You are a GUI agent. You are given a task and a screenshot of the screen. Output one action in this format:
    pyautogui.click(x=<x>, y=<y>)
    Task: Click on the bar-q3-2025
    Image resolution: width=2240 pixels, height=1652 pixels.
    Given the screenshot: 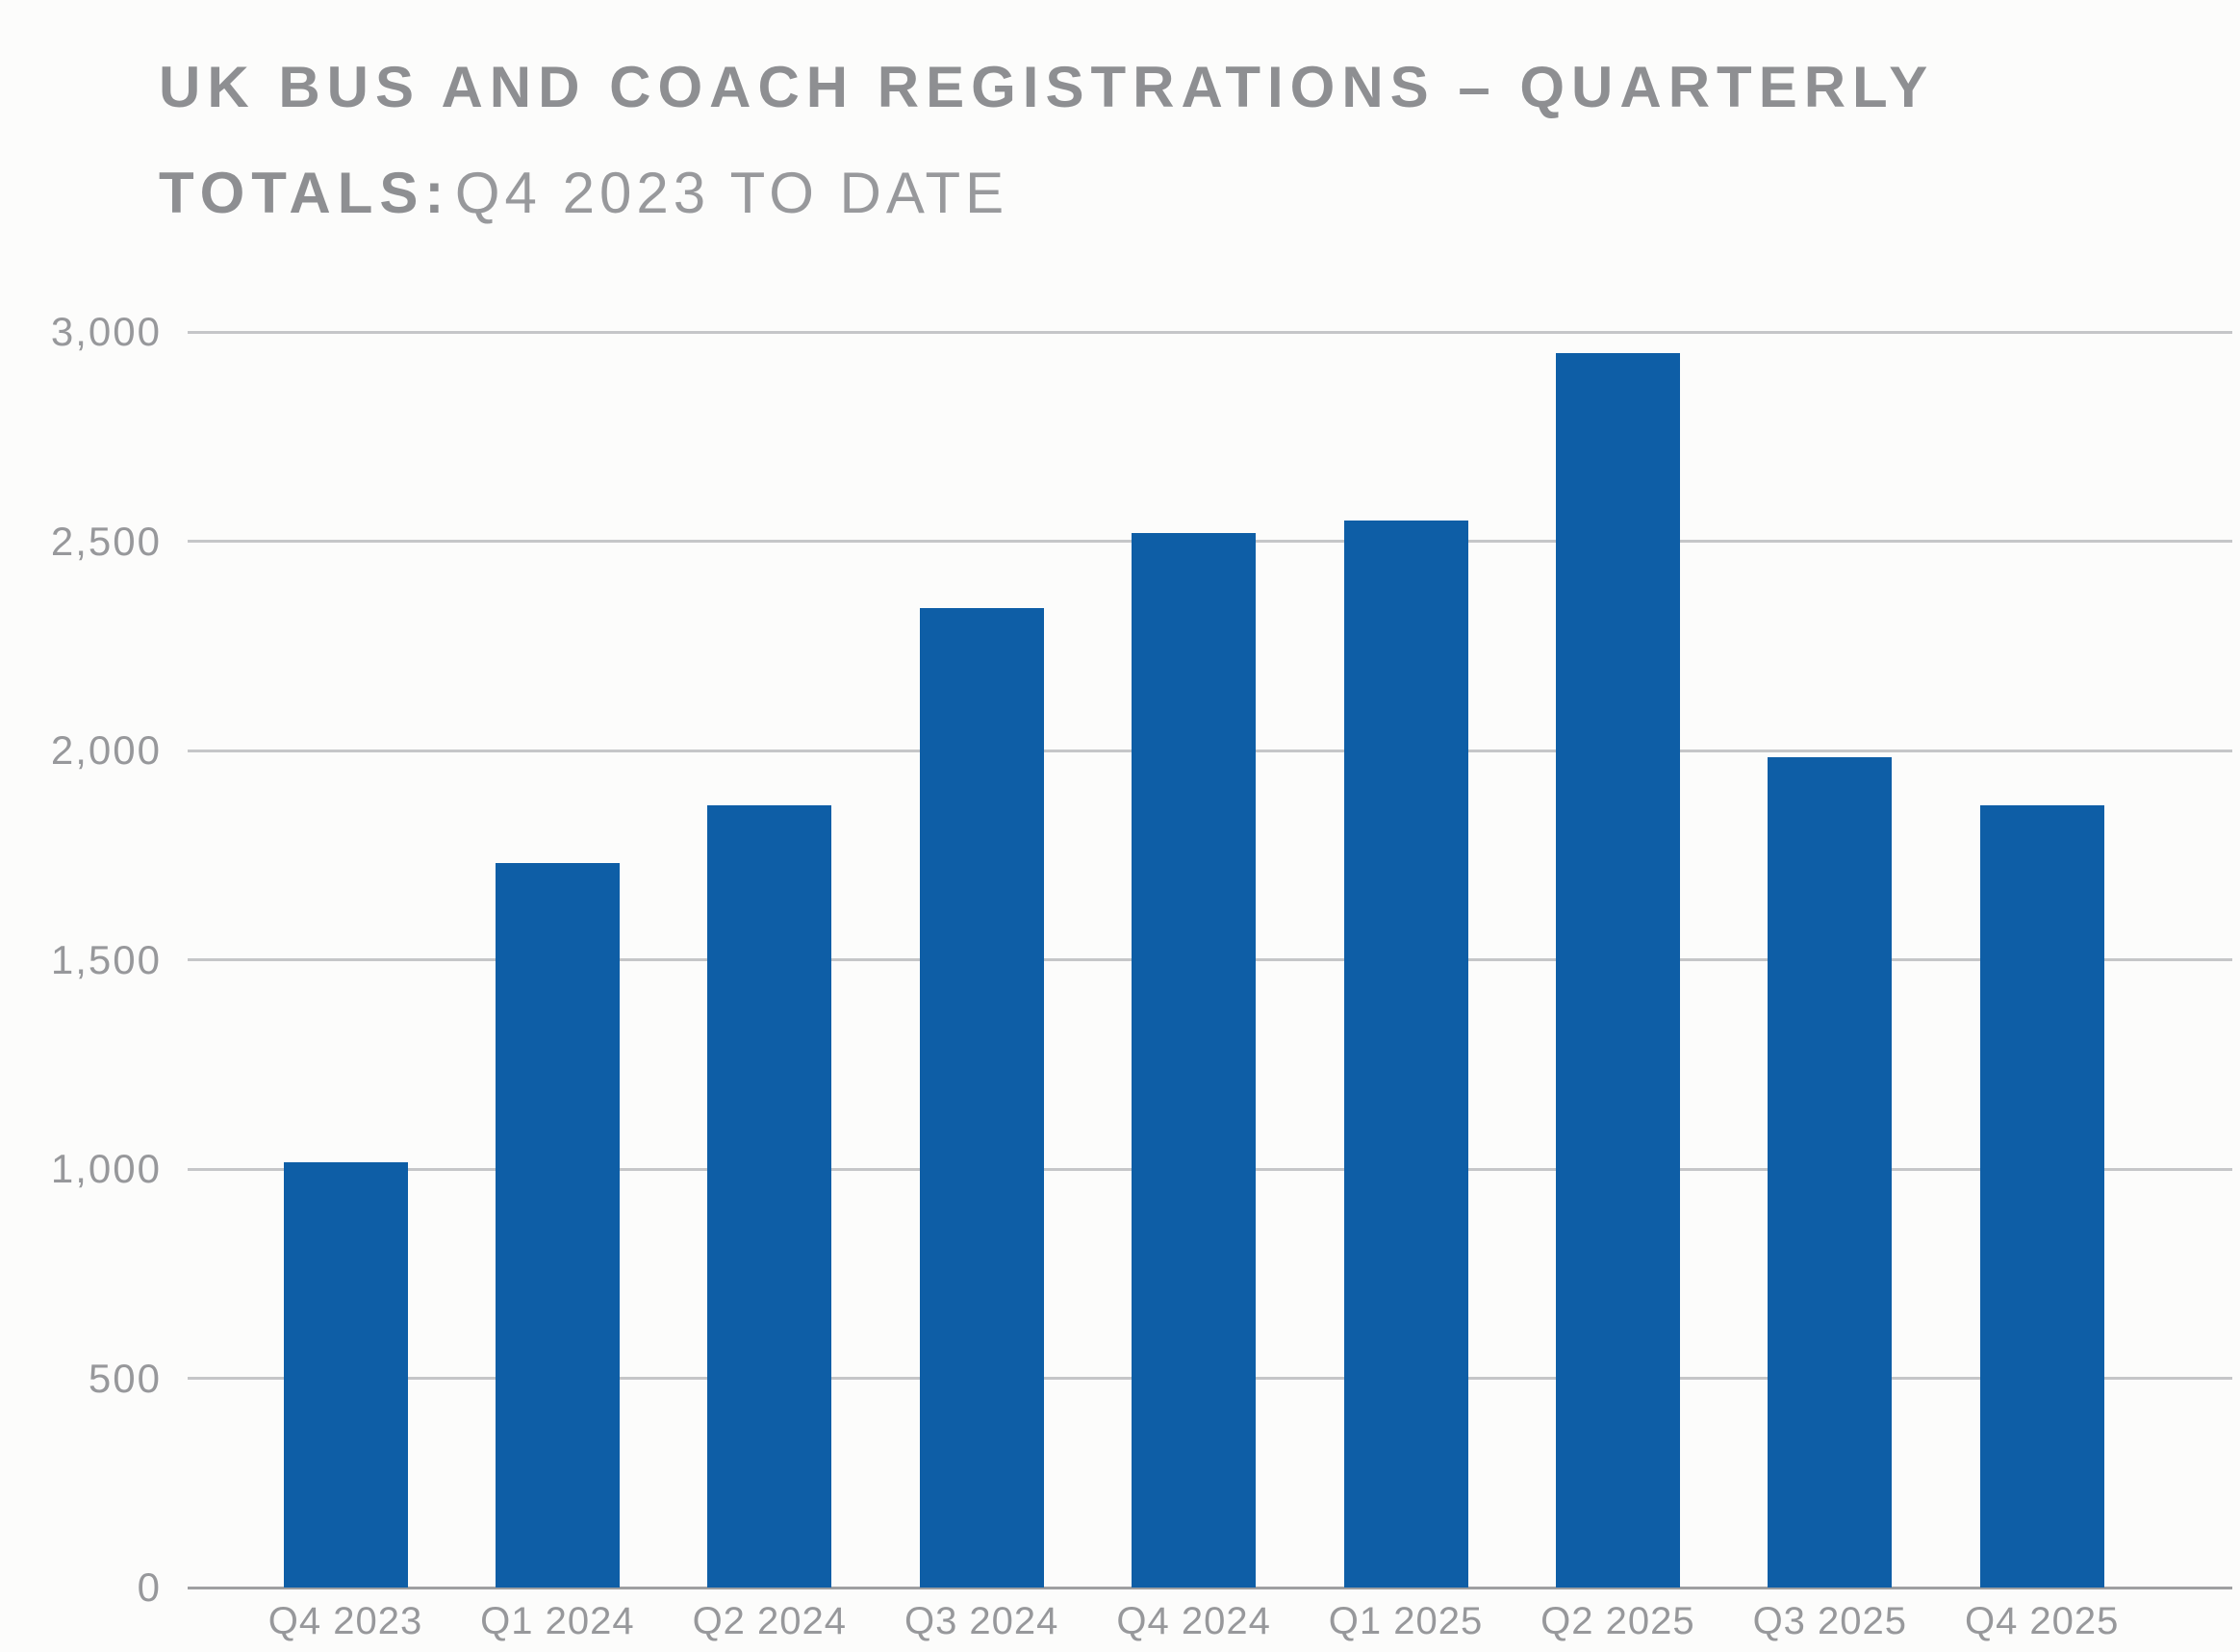 What is the action you would take?
    pyautogui.click(x=1831, y=1172)
    